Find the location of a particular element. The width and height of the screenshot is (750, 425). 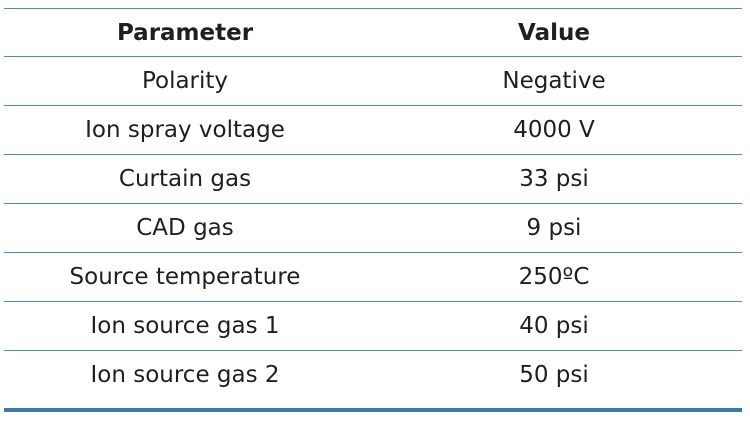

table-bottom-rule is located at coordinates (373, 410).